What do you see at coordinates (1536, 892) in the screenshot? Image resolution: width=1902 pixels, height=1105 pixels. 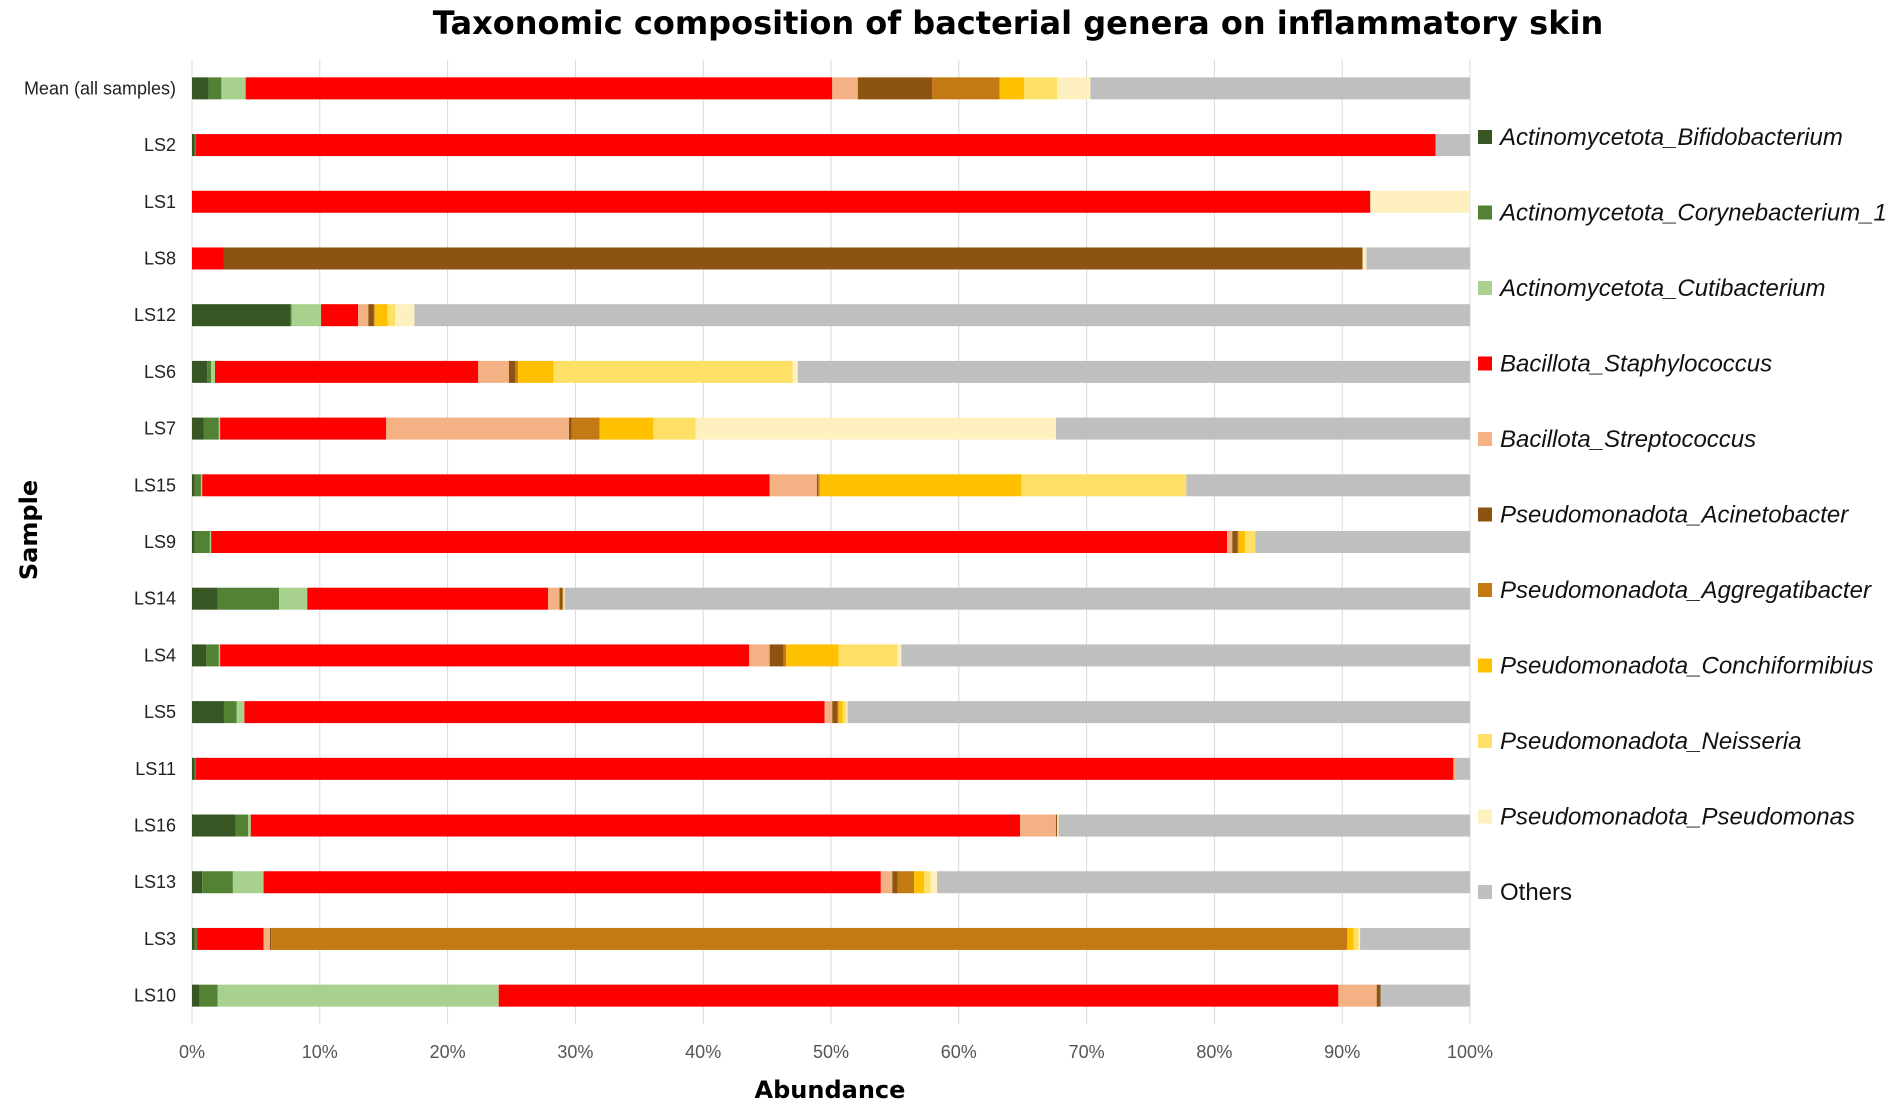 I see `legend-label: Others` at bounding box center [1536, 892].